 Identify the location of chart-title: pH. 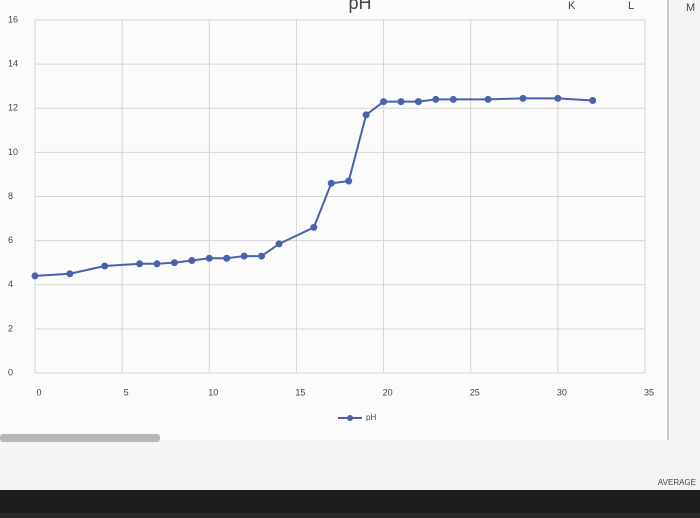
(359, 6).